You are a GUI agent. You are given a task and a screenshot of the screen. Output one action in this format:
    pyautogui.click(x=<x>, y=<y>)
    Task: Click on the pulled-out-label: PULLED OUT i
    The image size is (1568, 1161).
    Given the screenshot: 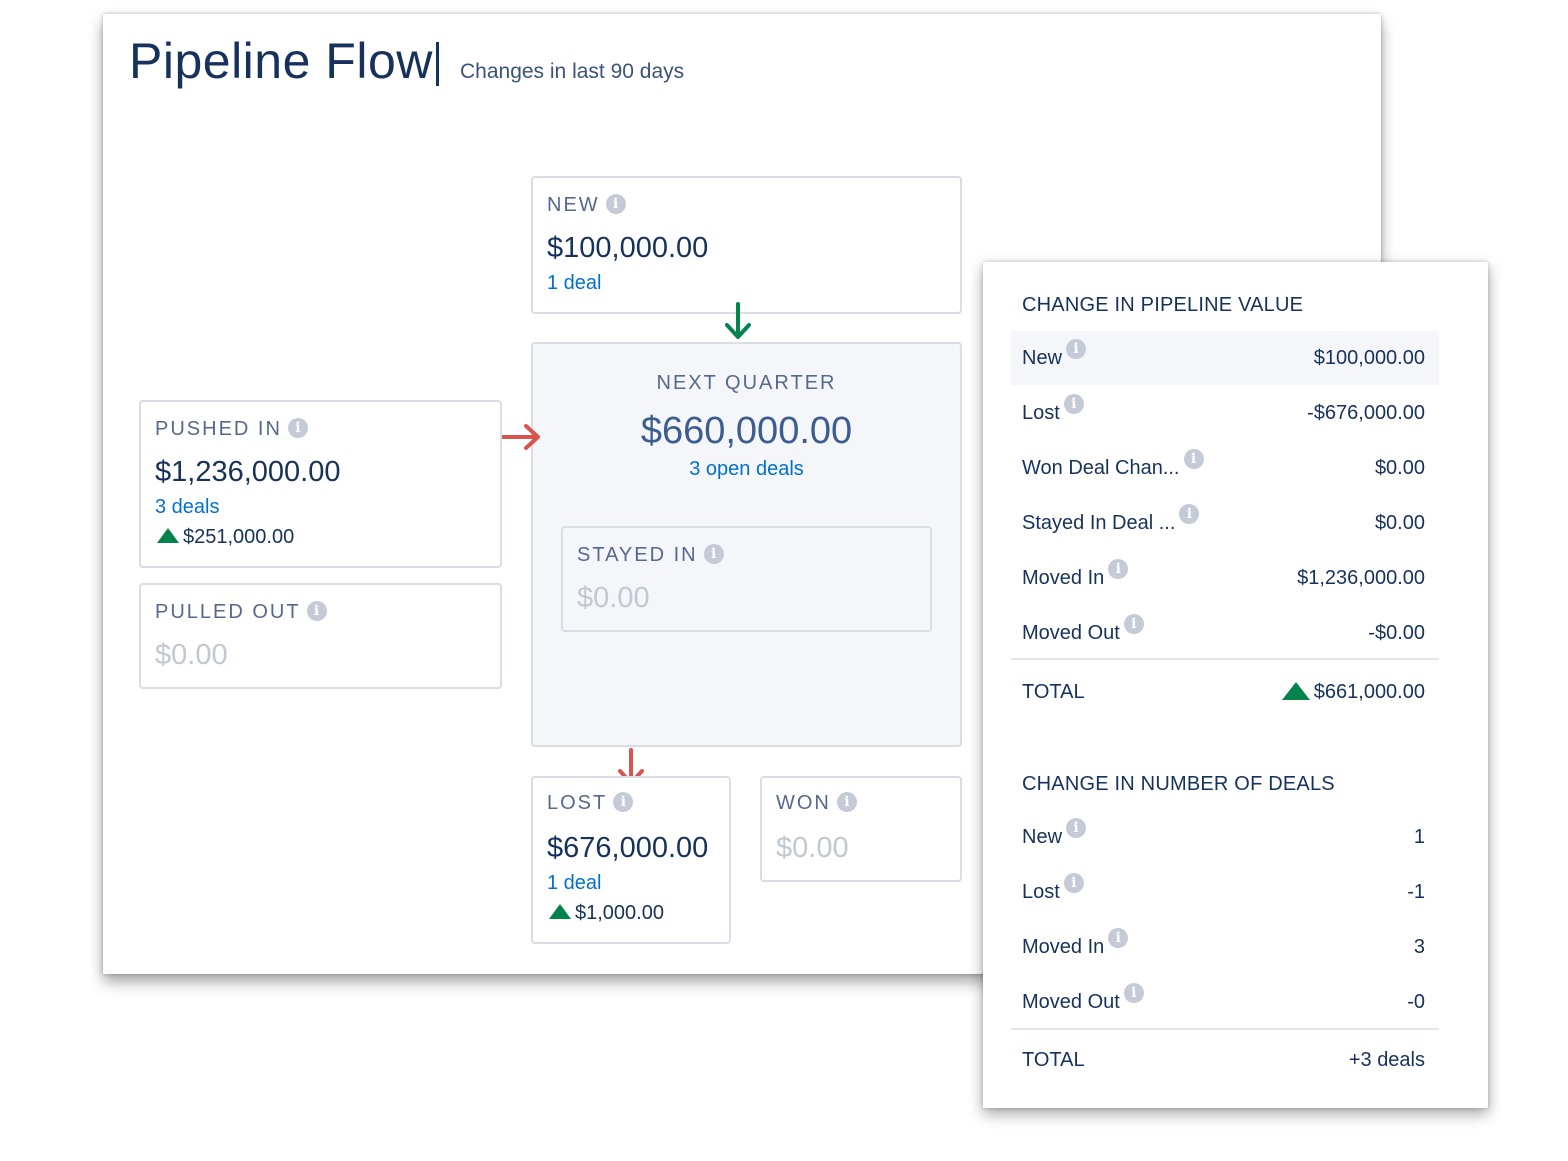 What is the action you would take?
    pyautogui.click(x=241, y=612)
    